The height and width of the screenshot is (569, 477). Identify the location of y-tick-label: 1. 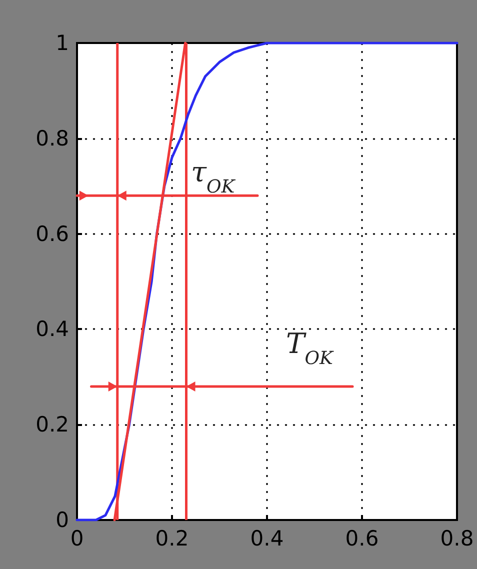
(62, 43).